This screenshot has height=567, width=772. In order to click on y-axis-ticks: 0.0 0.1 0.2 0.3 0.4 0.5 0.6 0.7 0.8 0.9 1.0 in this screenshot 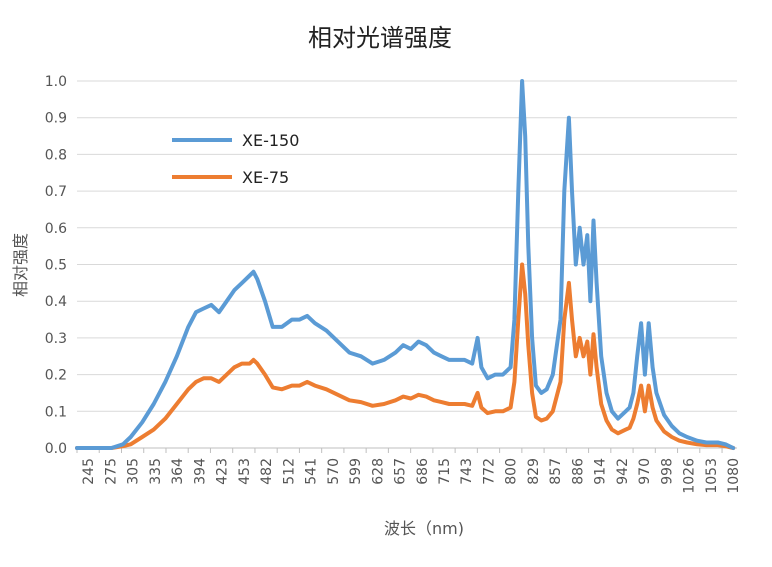, I will do `click(56, 265)`.